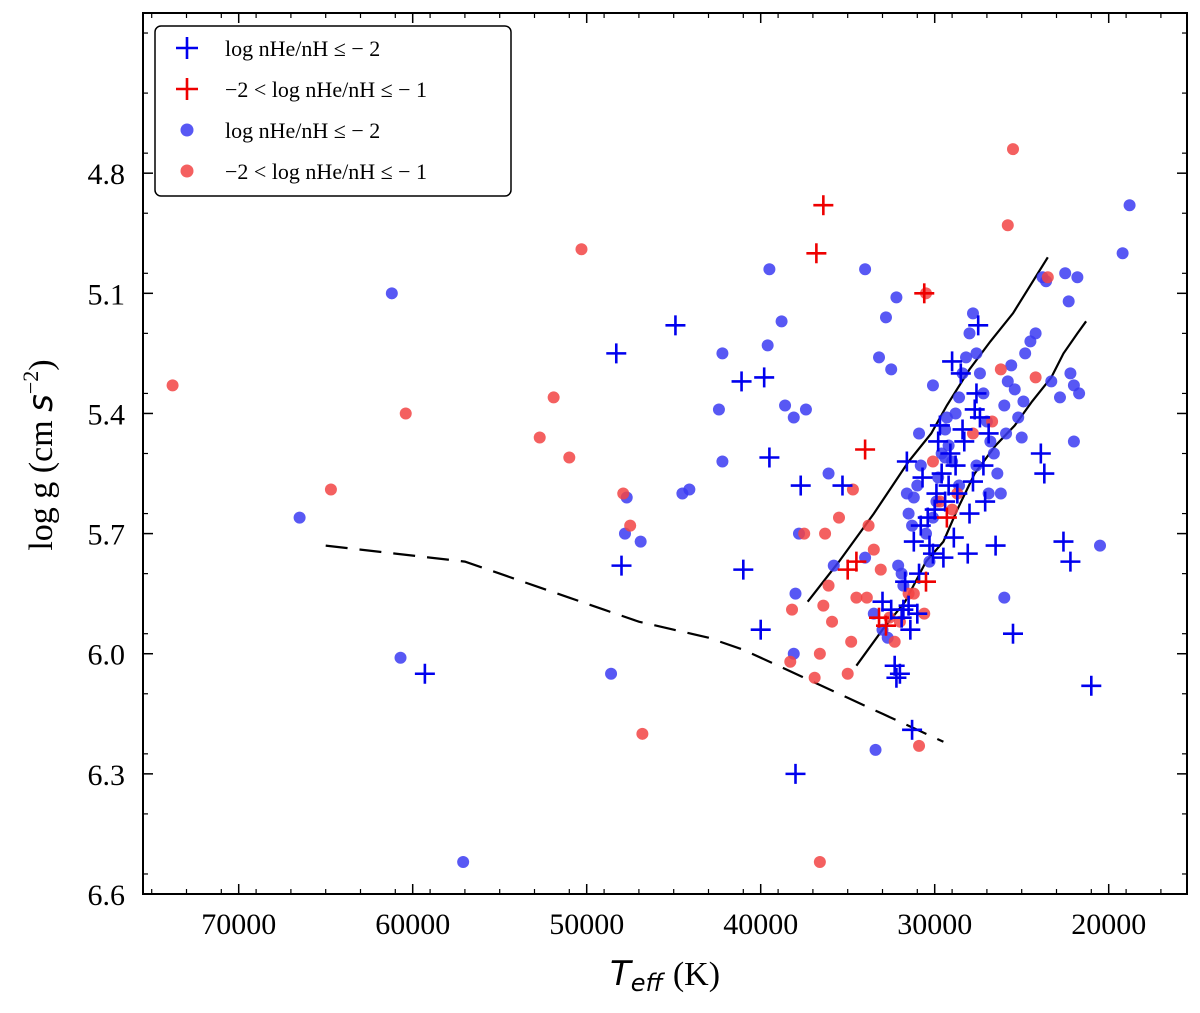 This screenshot has height=1013, width=1200. Describe the element at coordinates (107, 655) in the screenshot. I see `y-tick-label-6: 6.0` at that location.